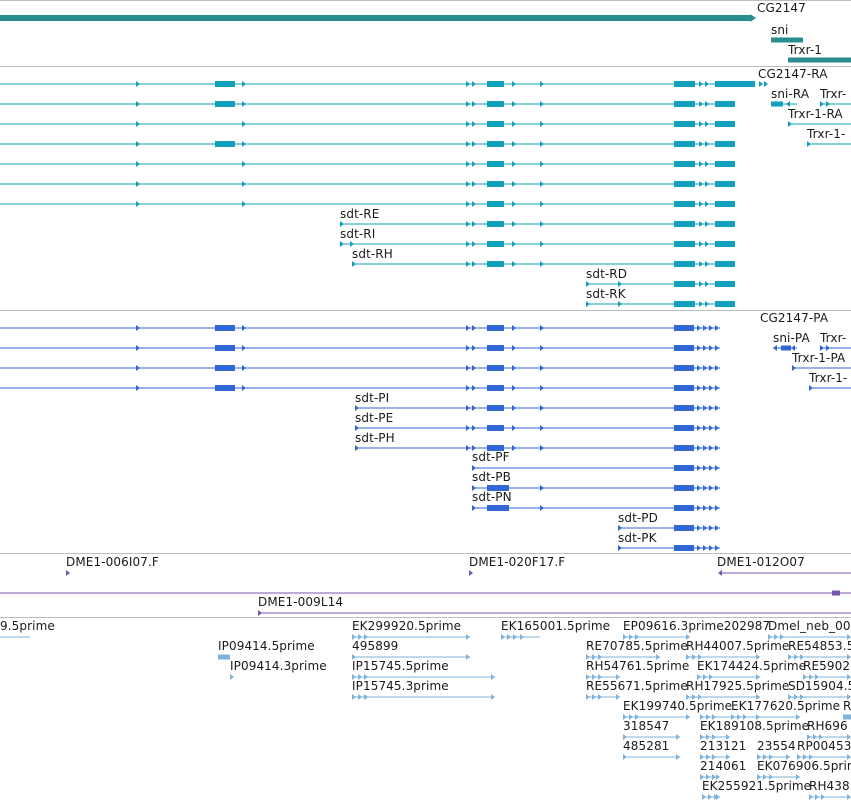 The image size is (851, 802). I want to click on protein-label-sni-pa: sni-PA, so click(791, 338).